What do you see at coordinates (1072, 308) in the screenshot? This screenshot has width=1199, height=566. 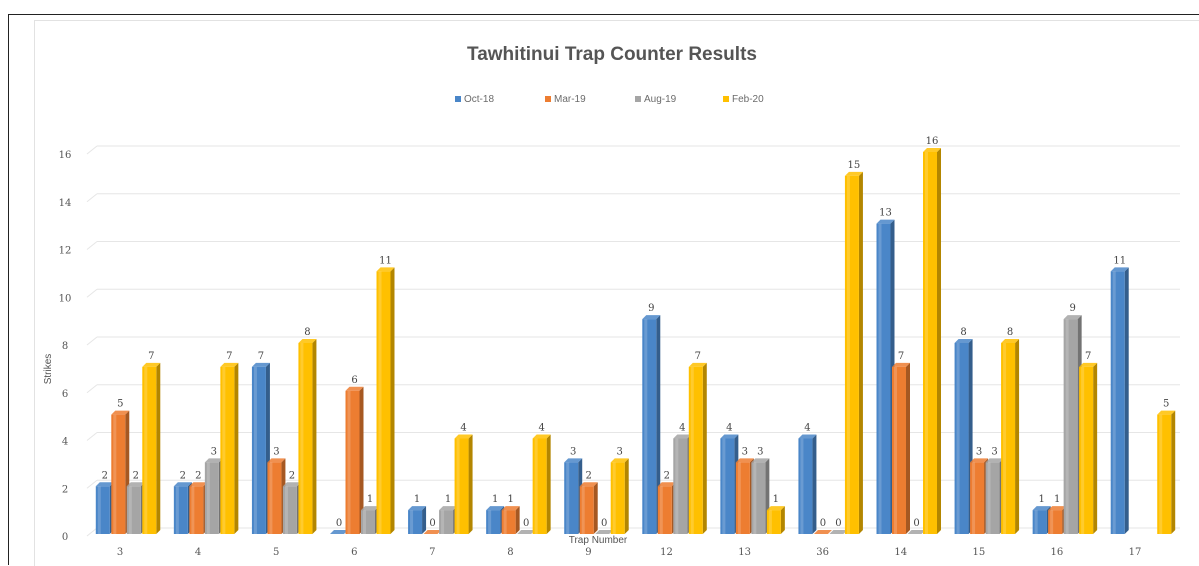 I see `data-label: 9` at bounding box center [1072, 308].